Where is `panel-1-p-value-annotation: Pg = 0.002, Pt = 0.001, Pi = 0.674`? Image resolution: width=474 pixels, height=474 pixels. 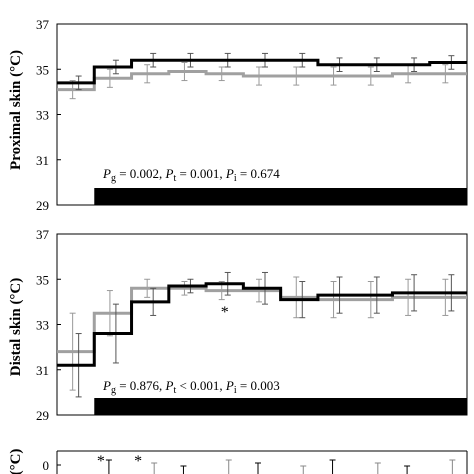
panel-1-p-value-annotation: Pg = 0.002, Pt = 0.001, Pi = 0.674 is located at coordinates (191, 175).